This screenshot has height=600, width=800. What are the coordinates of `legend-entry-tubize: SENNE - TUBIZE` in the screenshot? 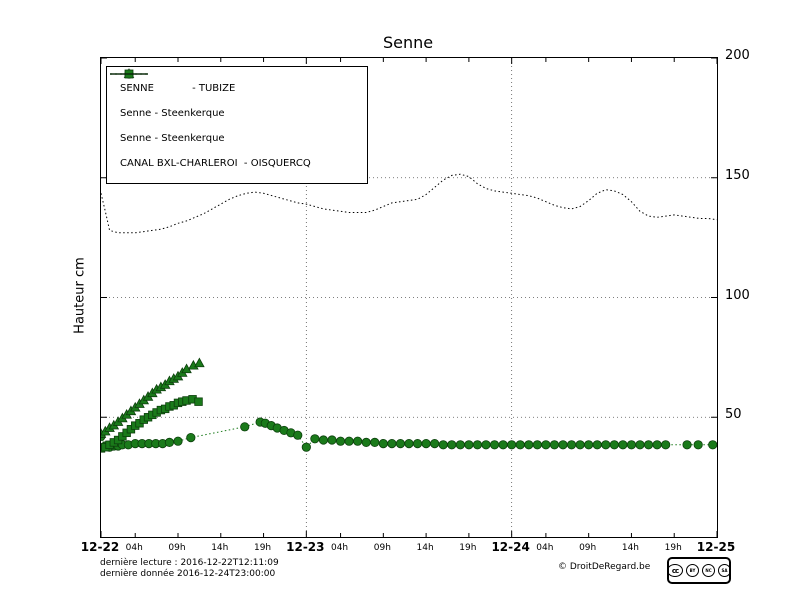 It's located at (238, 85).